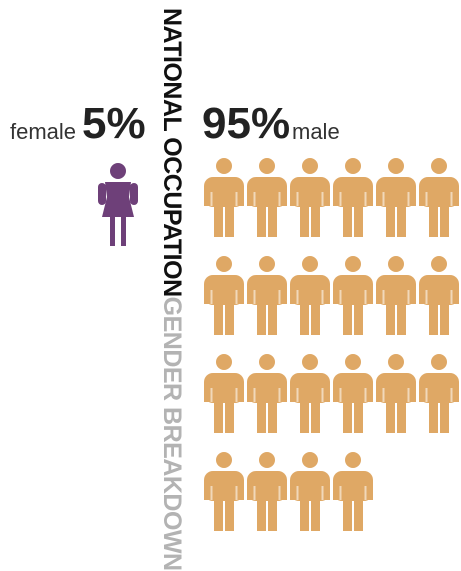 This screenshot has height=571, width=461. Describe the element at coordinates (316, 131) in the screenshot. I see `male-label: male` at that location.